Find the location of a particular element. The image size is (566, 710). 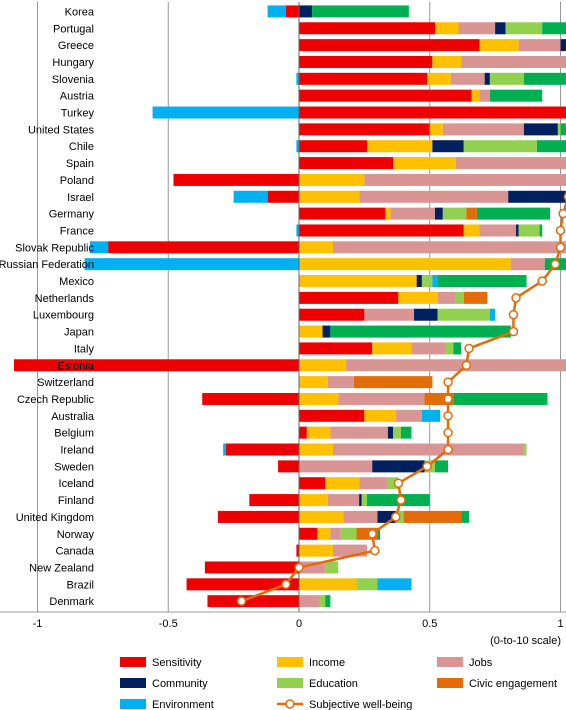

legend-marker-subjective-well-being is located at coordinates (290, 704).